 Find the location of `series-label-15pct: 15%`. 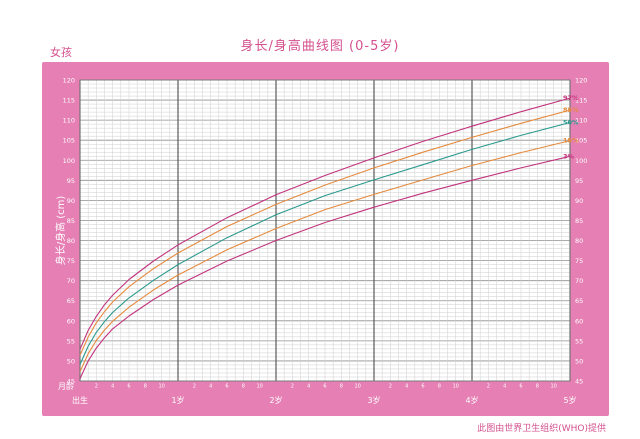

series-label-15pct: 15% is located at coordinates (571, 141).